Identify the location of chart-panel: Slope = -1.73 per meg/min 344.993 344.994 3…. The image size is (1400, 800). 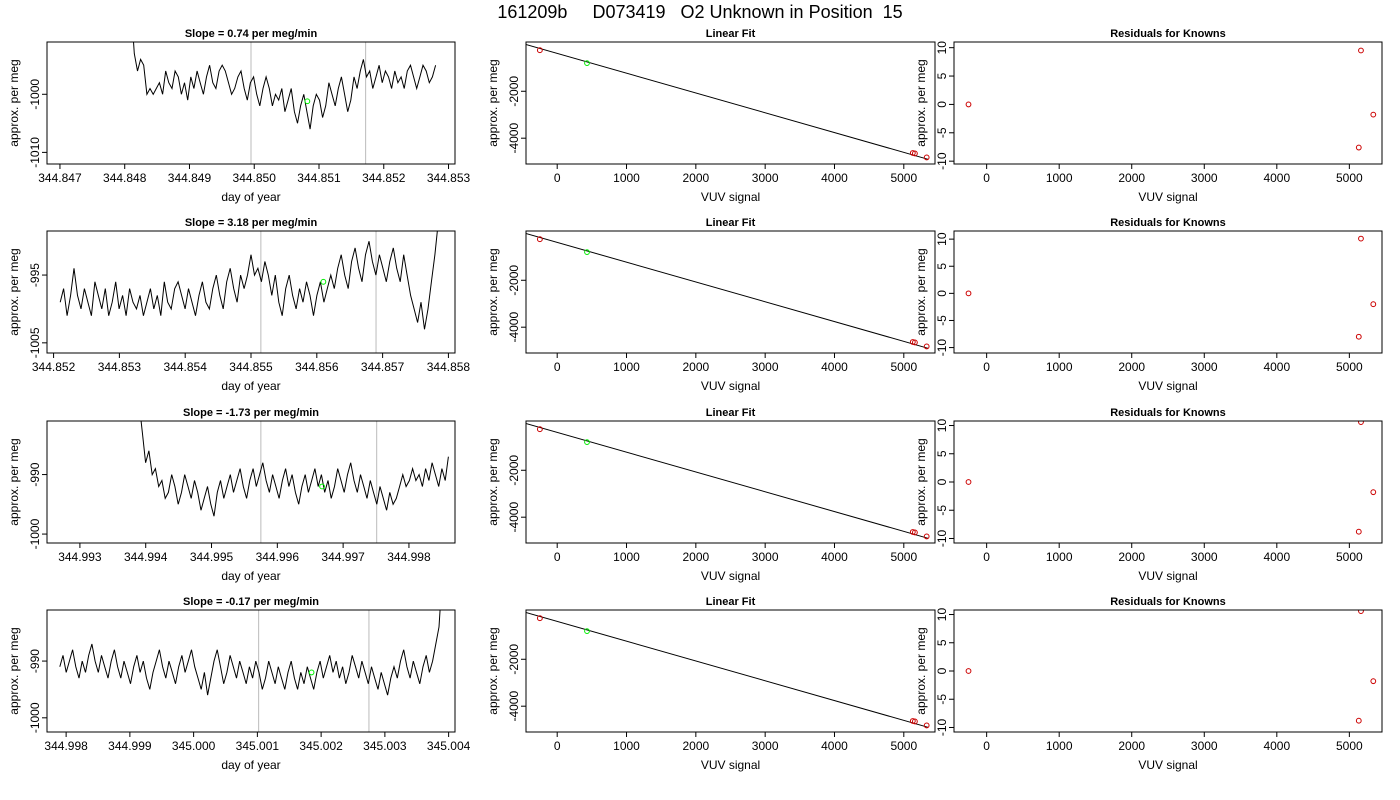
(231, 495).